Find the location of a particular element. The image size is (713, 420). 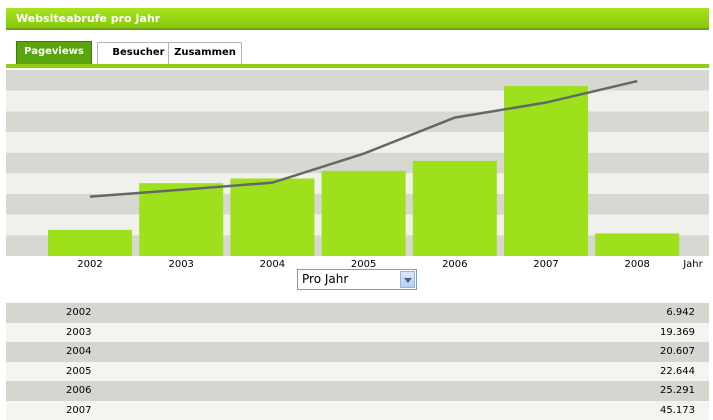

row-year: 2006 is located at coordinates (78, 390).